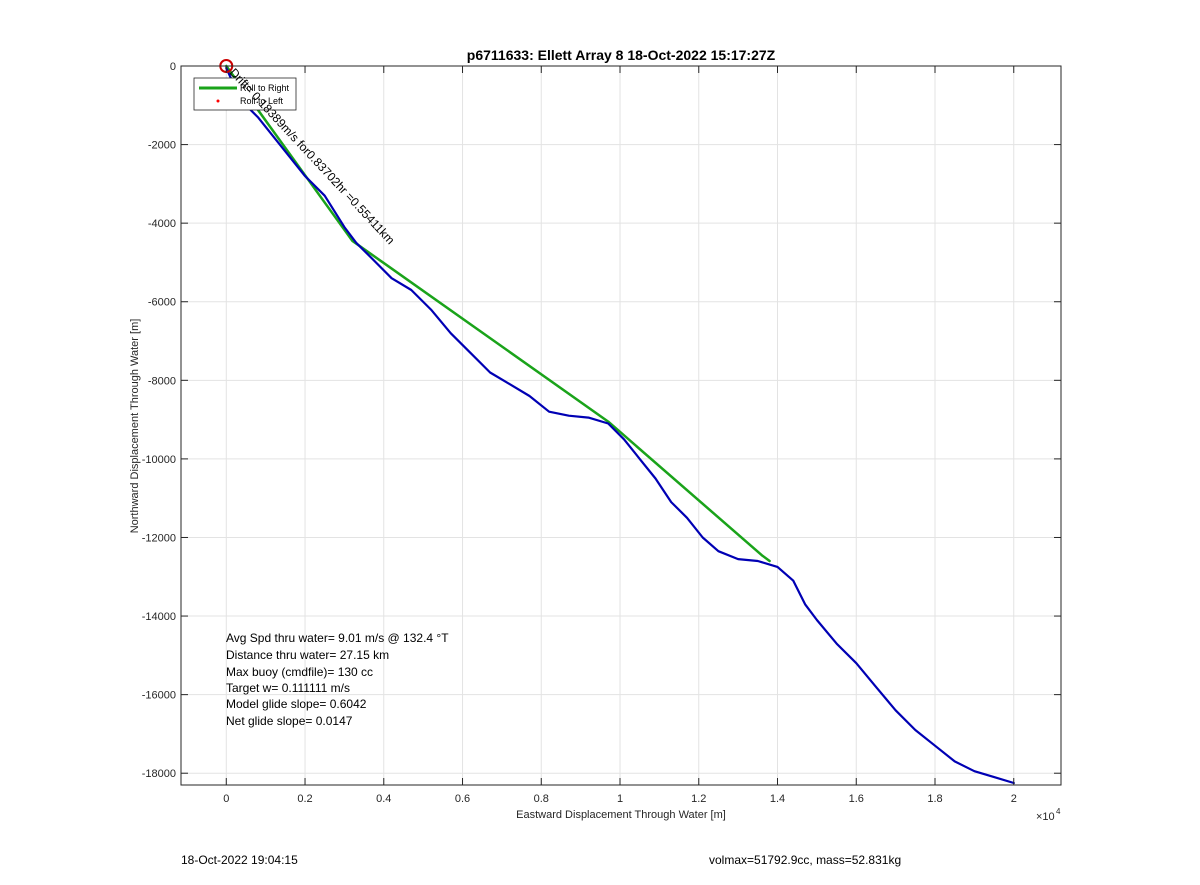 The image size is (1200, 885). What do you see at coordinates (296, 704) in the screenshot?
I see `stat-model-glide: Model glide slope= 0.6042` at bounding box center [296, 704].